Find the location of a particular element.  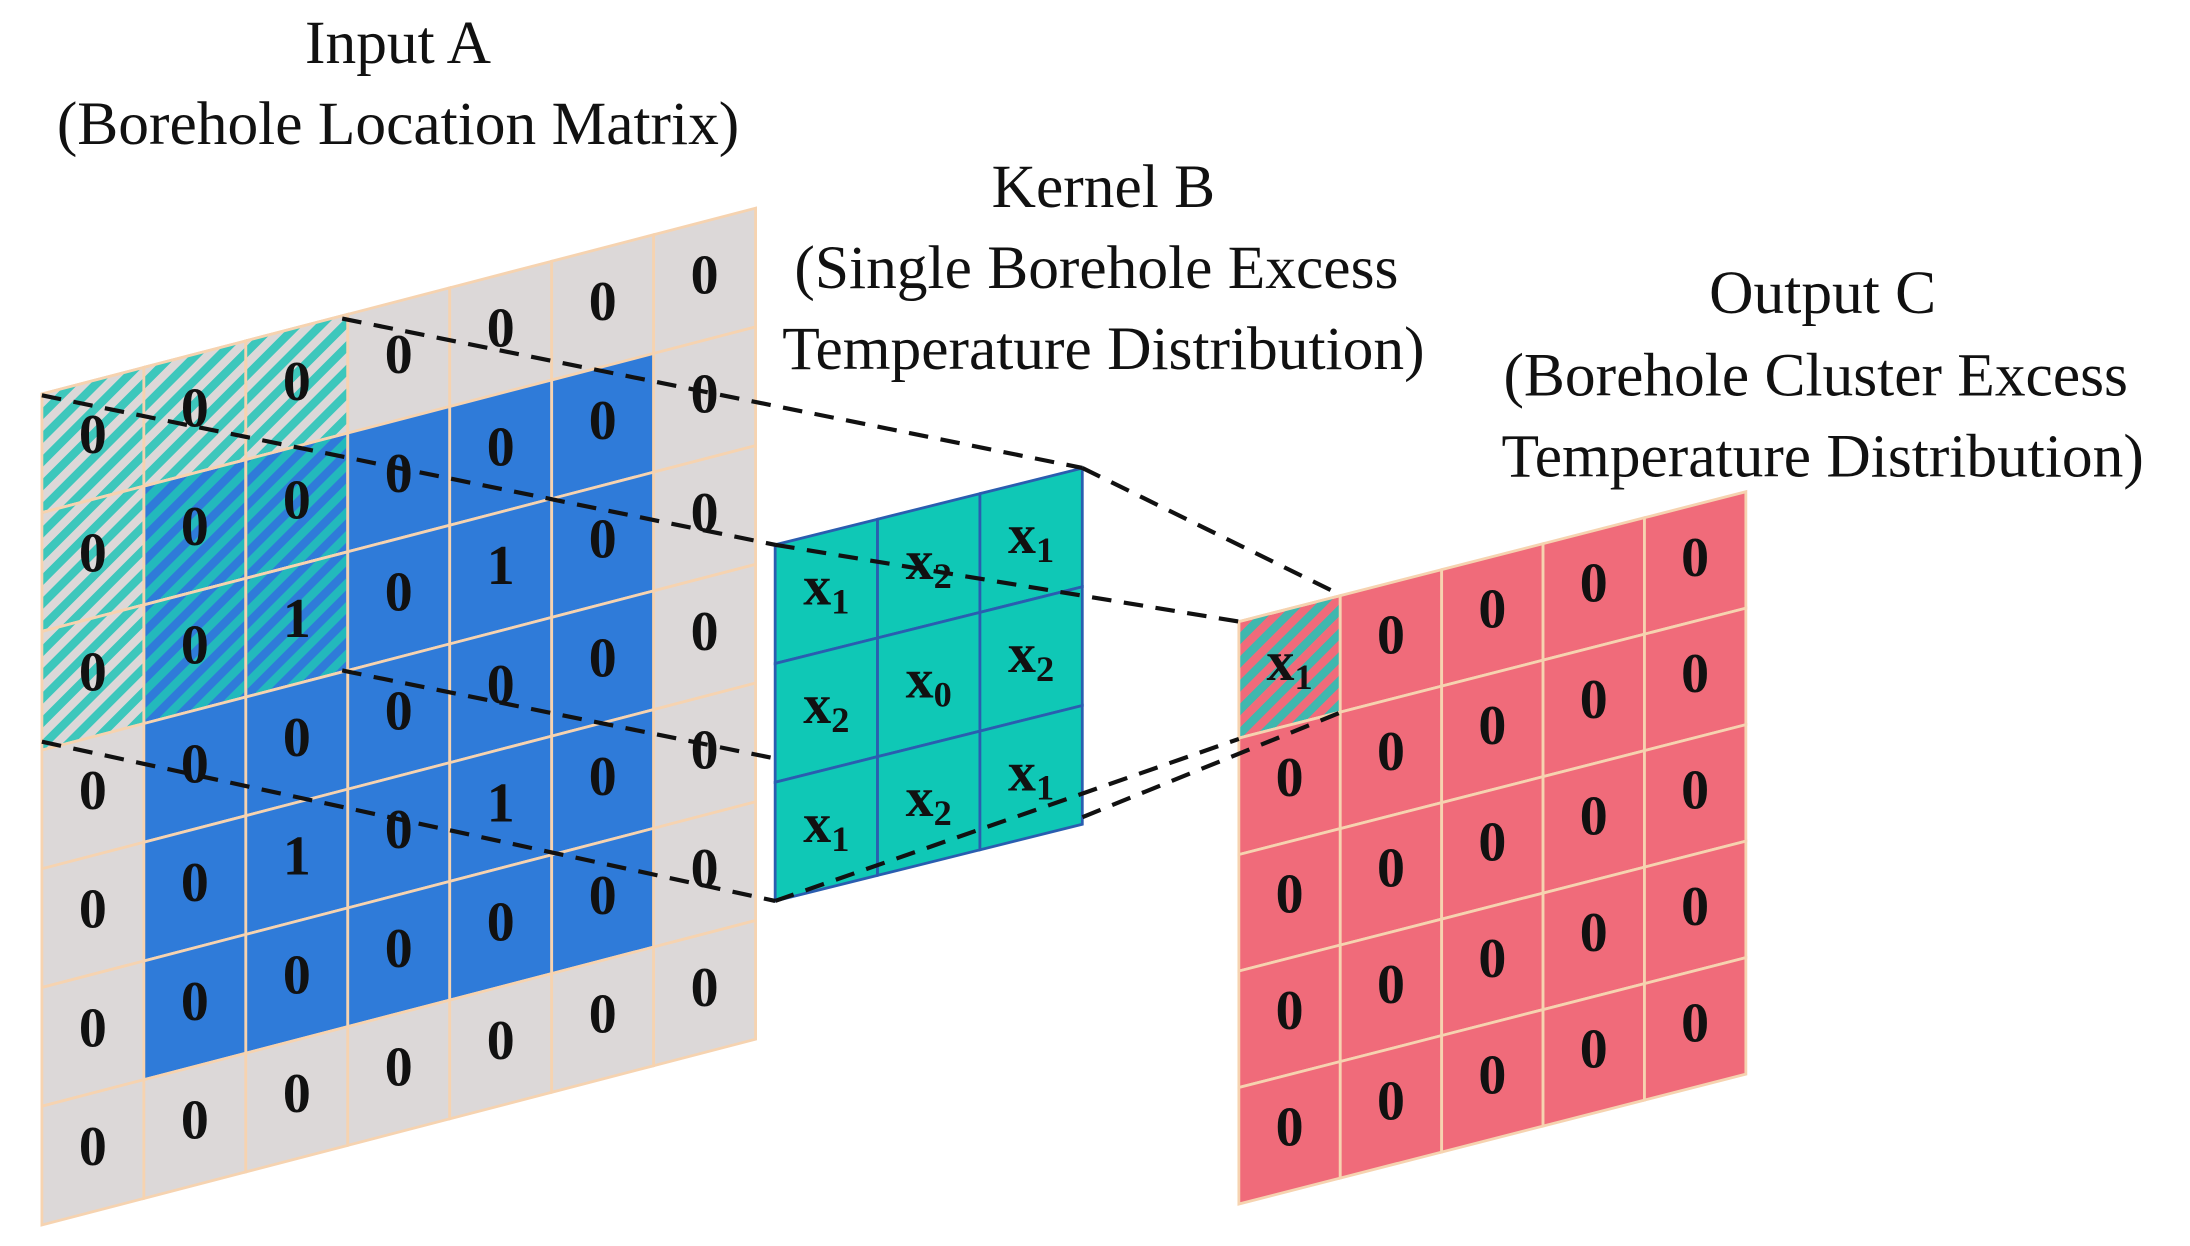

kernel-title: Kernel B is located at coordinates (1104, 187).